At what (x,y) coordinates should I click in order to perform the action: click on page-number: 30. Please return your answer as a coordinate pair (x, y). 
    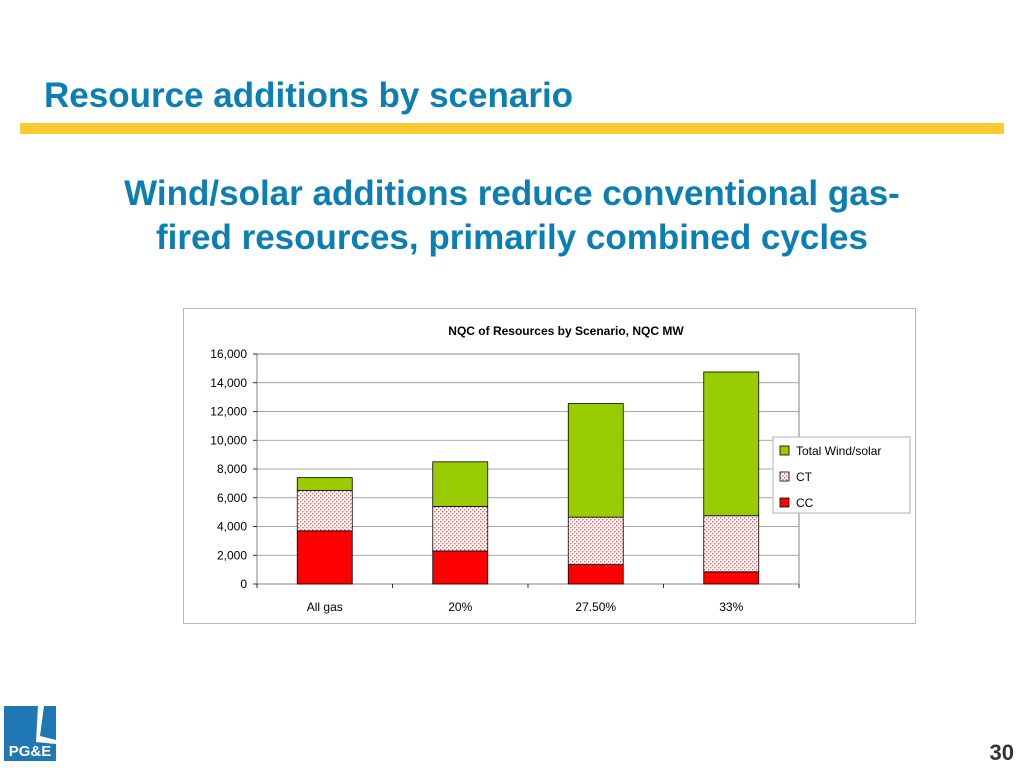
    Looking at the image, I should click on (1001, 752).